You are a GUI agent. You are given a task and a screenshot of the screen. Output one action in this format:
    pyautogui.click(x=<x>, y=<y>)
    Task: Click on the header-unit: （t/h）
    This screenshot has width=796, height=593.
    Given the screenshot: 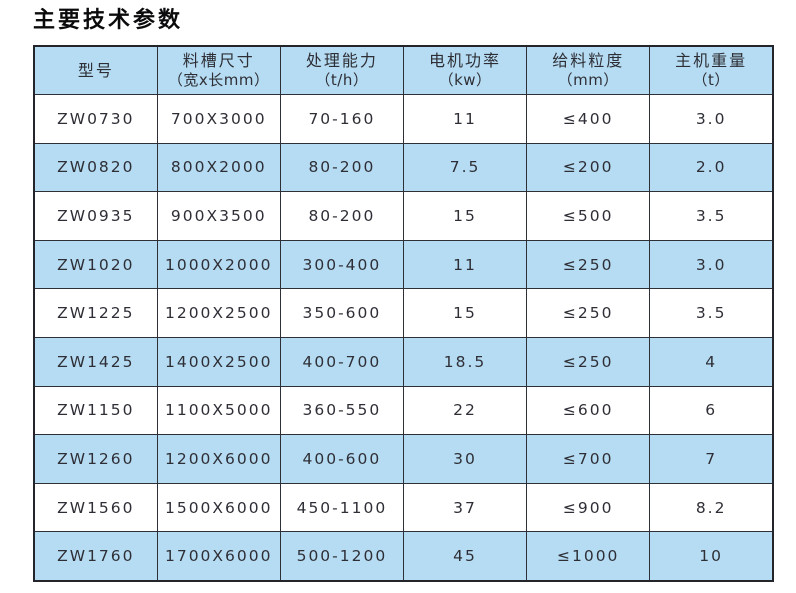 What is the action you would take?
    pyautogui.click(x=342, y=80)
    